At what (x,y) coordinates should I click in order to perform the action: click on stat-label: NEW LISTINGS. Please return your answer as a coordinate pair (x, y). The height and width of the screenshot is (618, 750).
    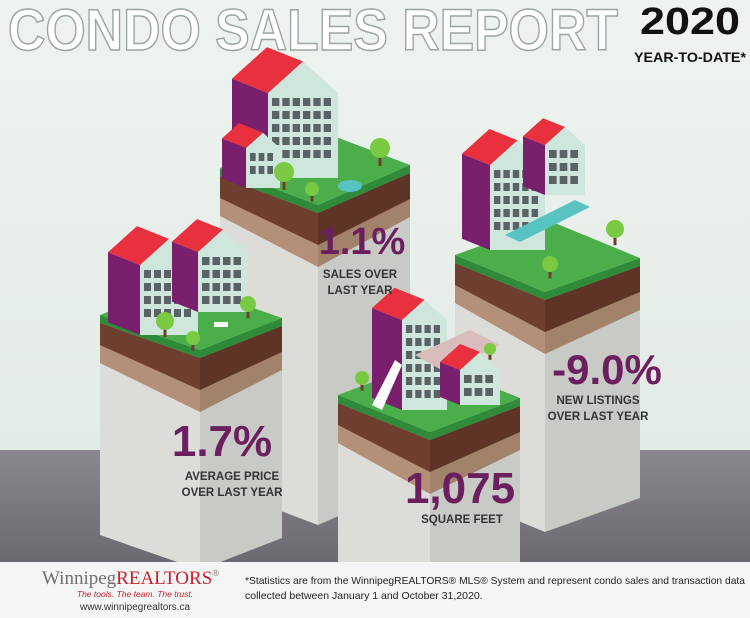
    Looking at the image, I should click on (597, 401).